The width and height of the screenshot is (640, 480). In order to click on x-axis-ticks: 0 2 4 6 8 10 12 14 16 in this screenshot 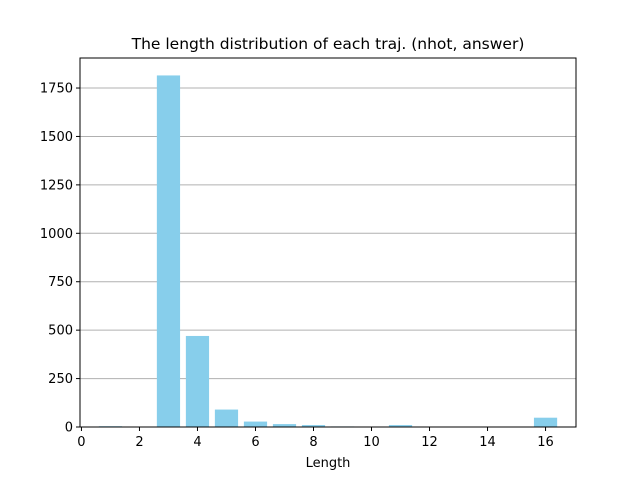, I will do `click(315, 438)`.